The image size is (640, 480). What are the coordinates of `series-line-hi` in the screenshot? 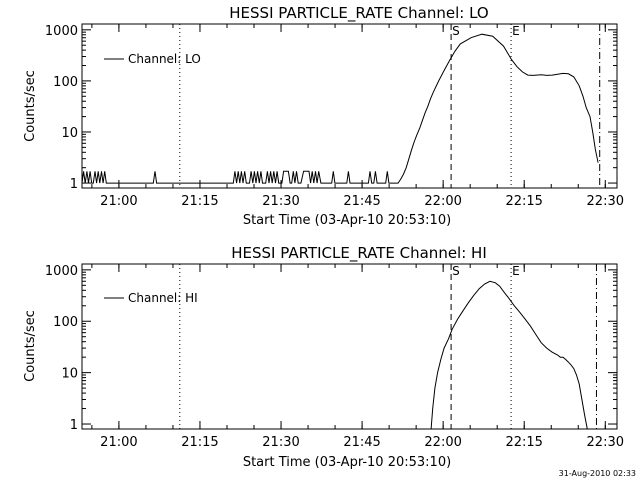 It's located at (509, 355).